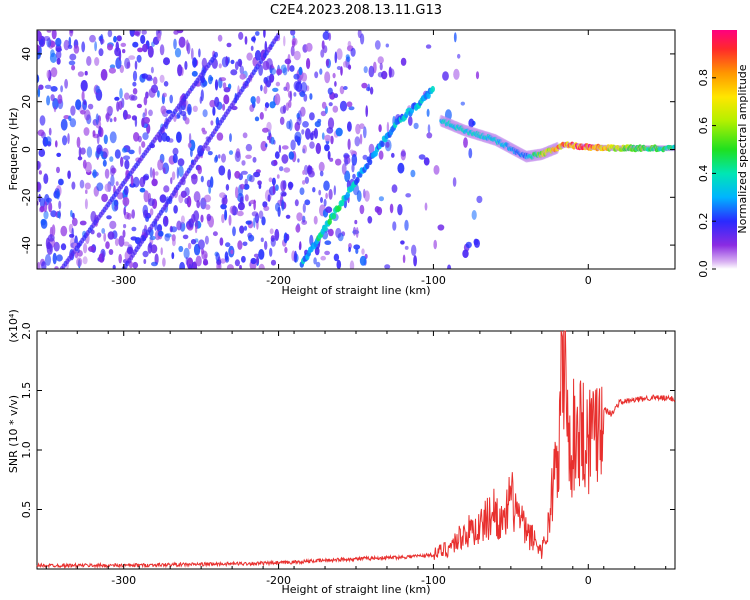  Describe the element at coordinates (367, 166) in the screenshot. I see `spectrogram-diagonal-mark` at that location.